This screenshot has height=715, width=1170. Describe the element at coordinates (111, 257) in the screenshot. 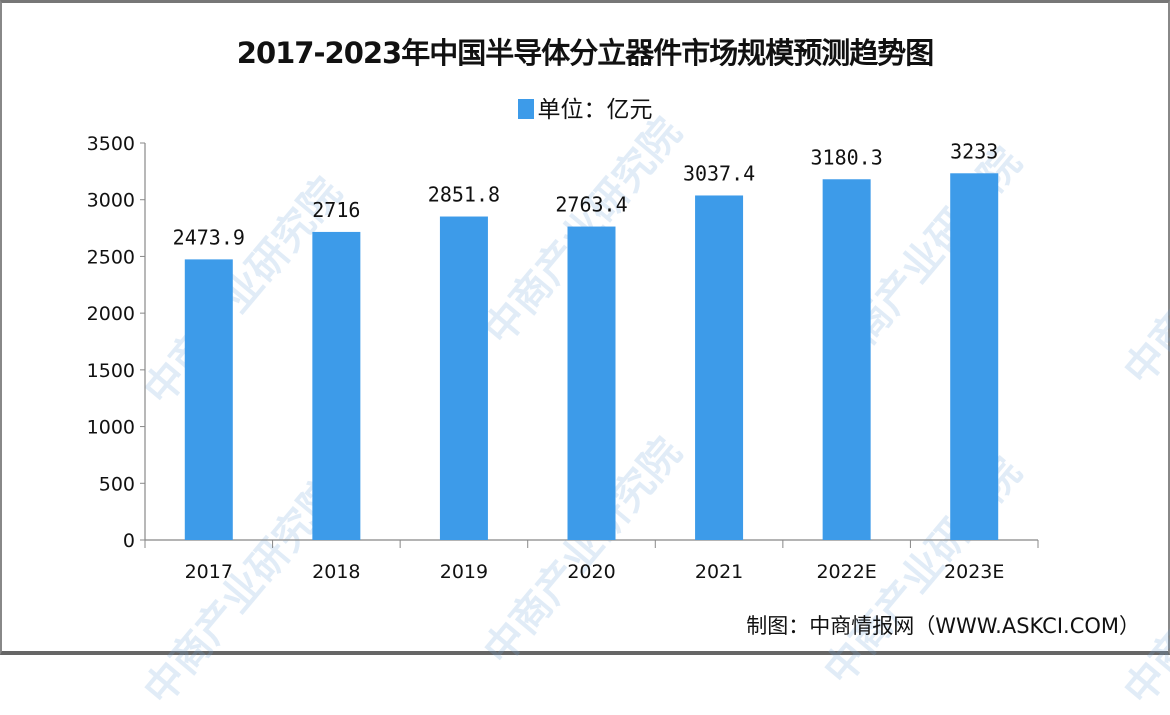

I see `y-tick-label: 2500` at that location.